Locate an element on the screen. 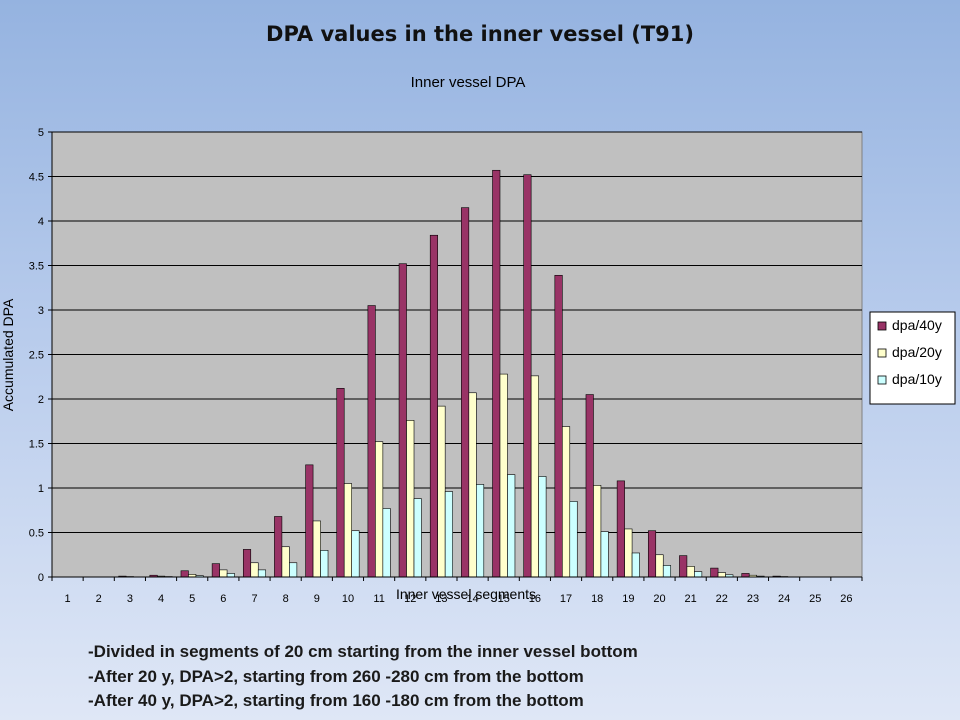  y-tick-label: 4.5 is located at coordinates (36, 178).